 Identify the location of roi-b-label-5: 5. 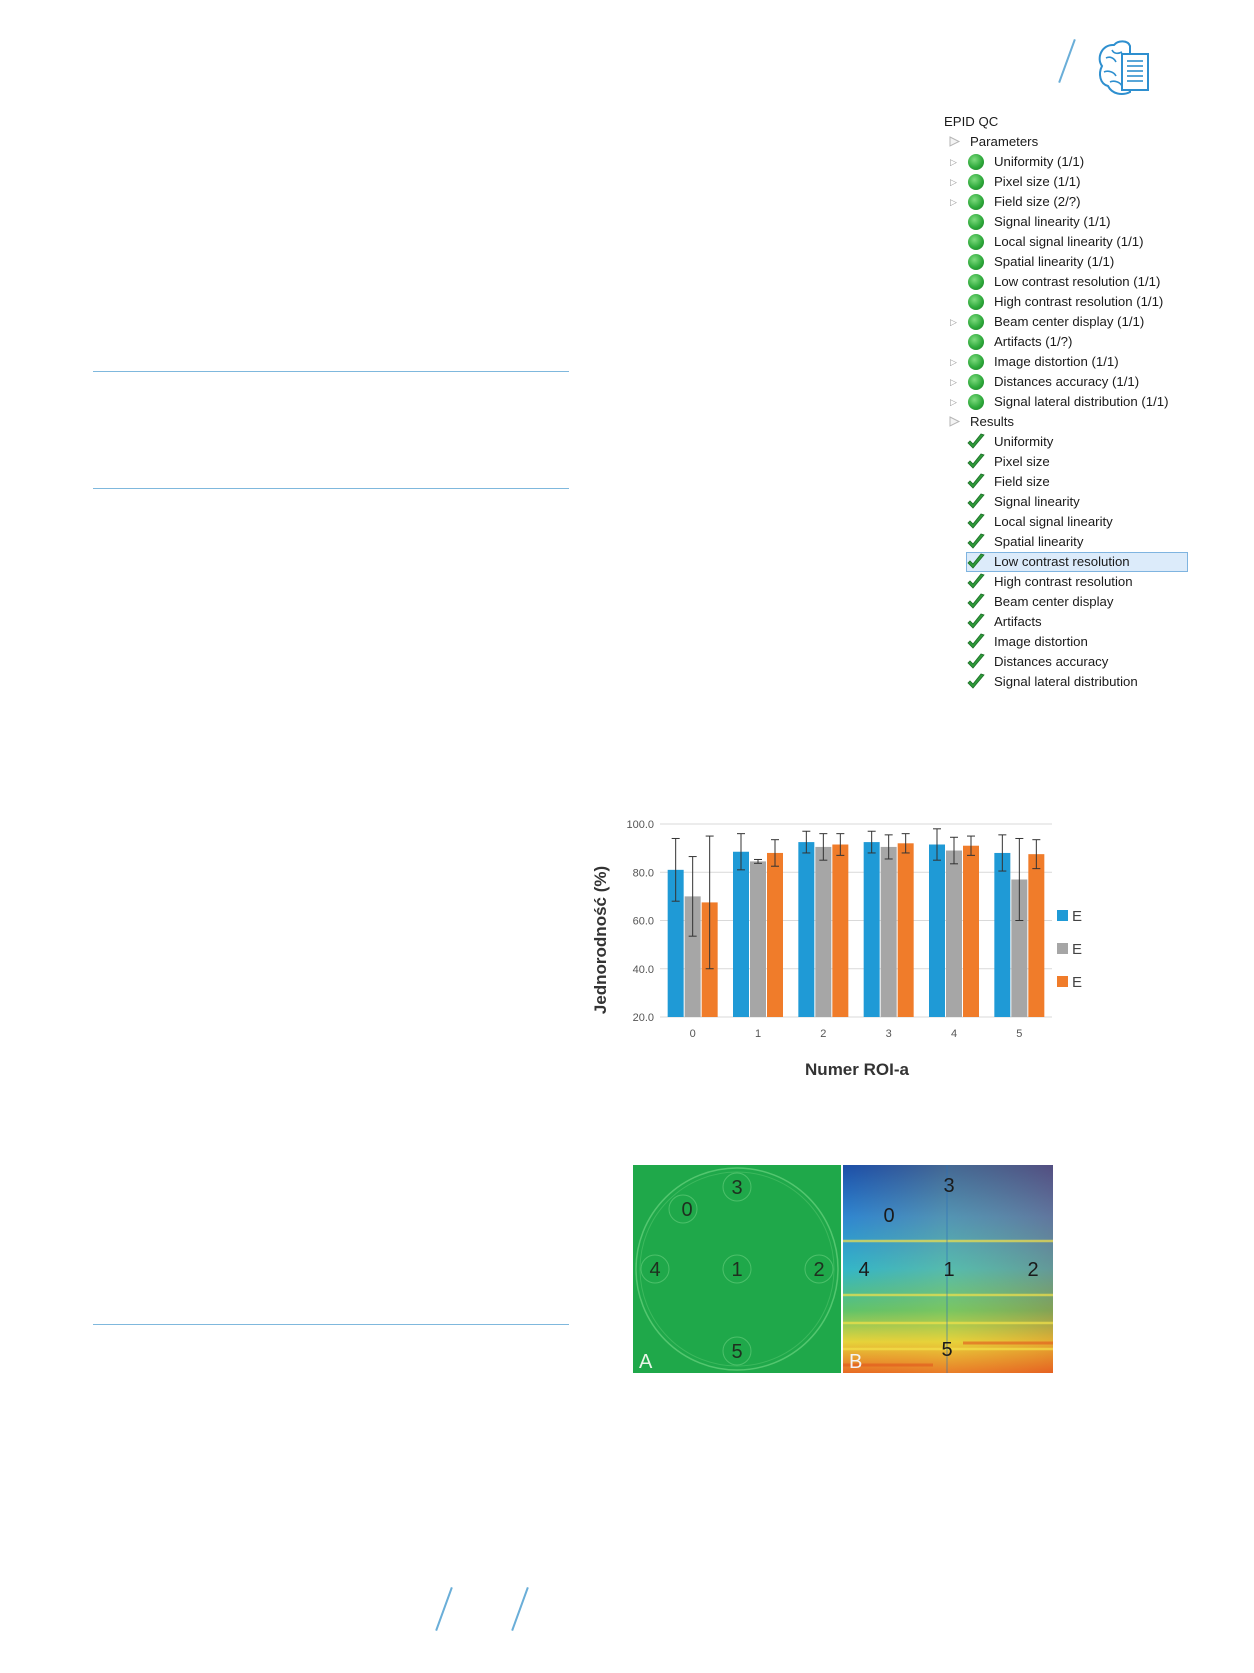
(946, 1350).